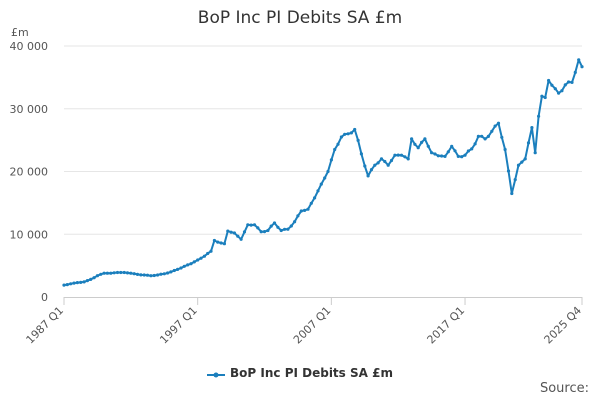  Describe the element at coordinates (300, 373) in the screenshot. I see `legend: BoP Inc PI Debits SA £m` at that location.